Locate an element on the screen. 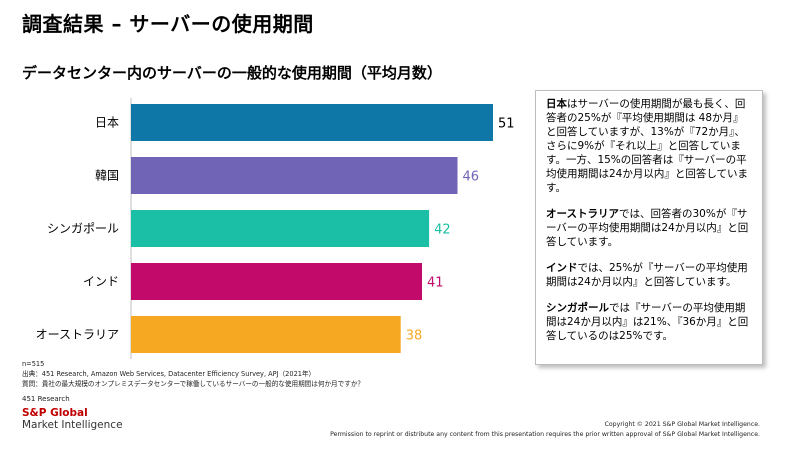  category-label-2: シンガポール is located at coordinates (83, 229).